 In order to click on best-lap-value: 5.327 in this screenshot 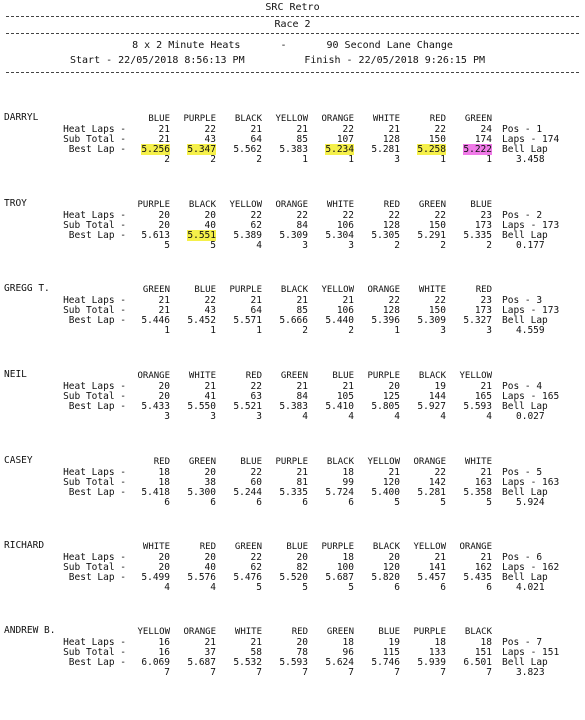, I will do `click(477, 320)`.